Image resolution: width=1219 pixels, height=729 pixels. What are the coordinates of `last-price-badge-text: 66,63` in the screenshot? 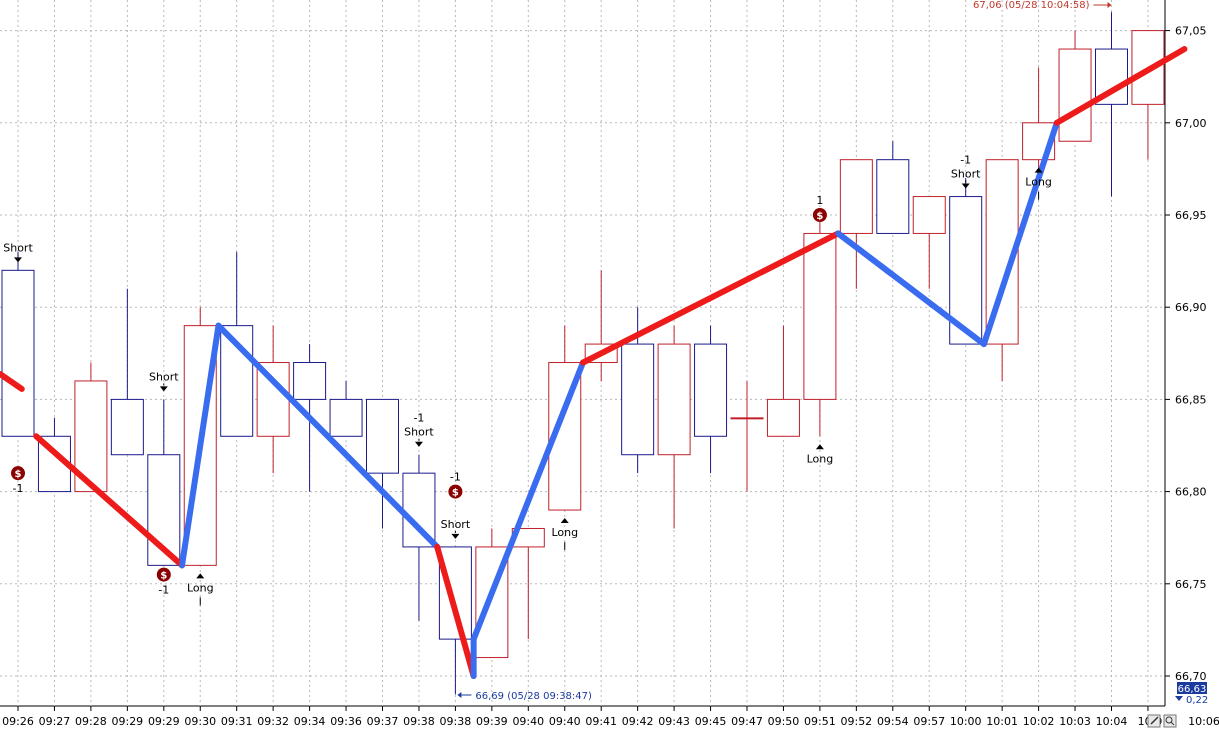 It's located at (1192, 689).